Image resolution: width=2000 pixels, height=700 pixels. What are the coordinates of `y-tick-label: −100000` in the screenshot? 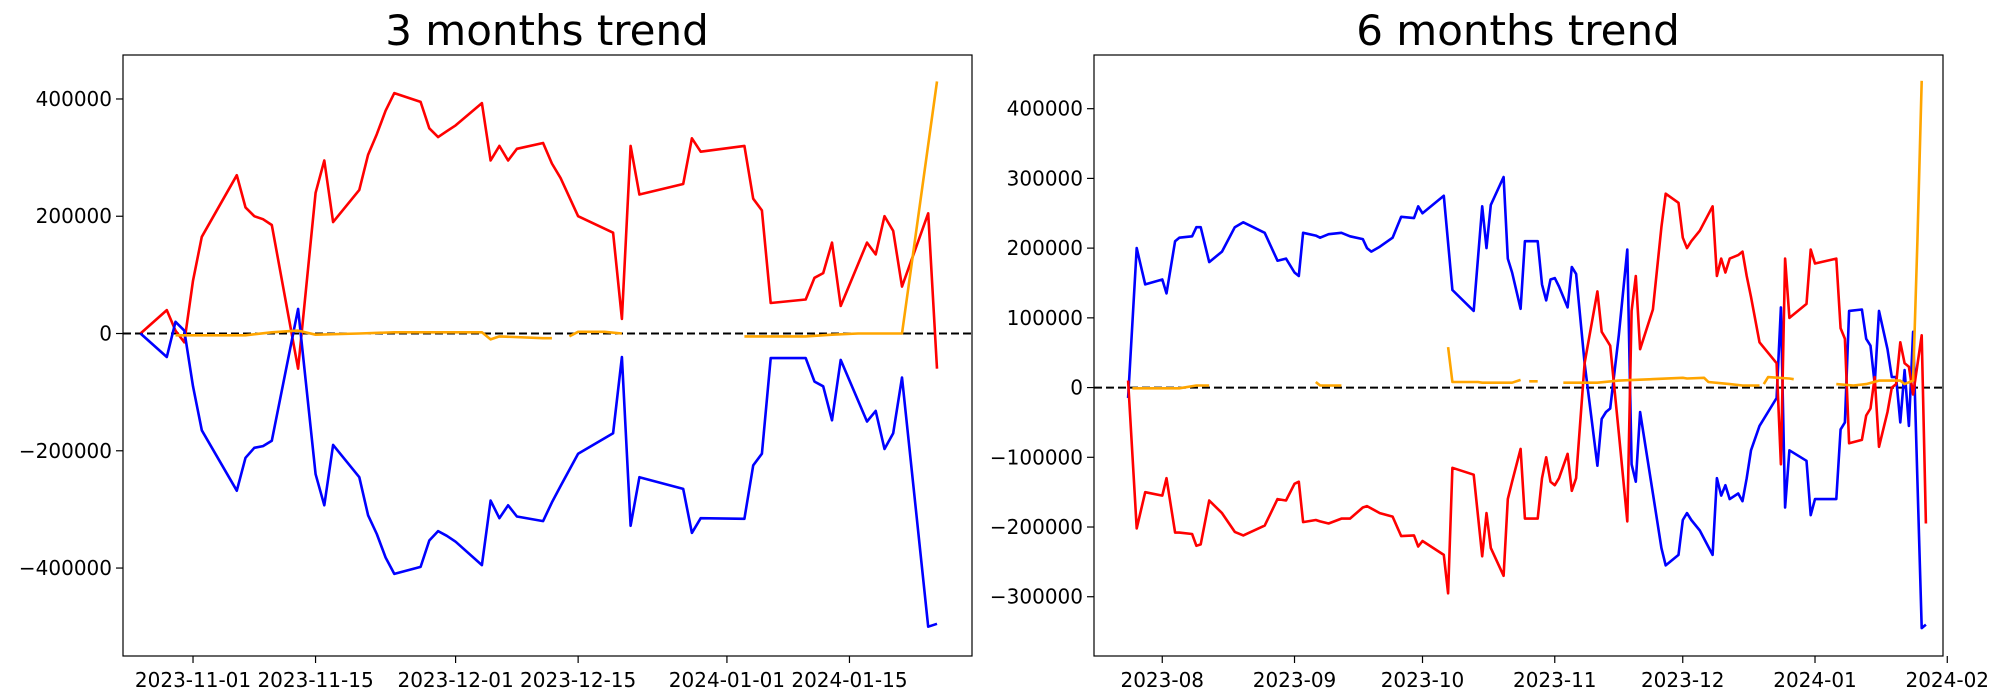 It's located at (1036, 457).